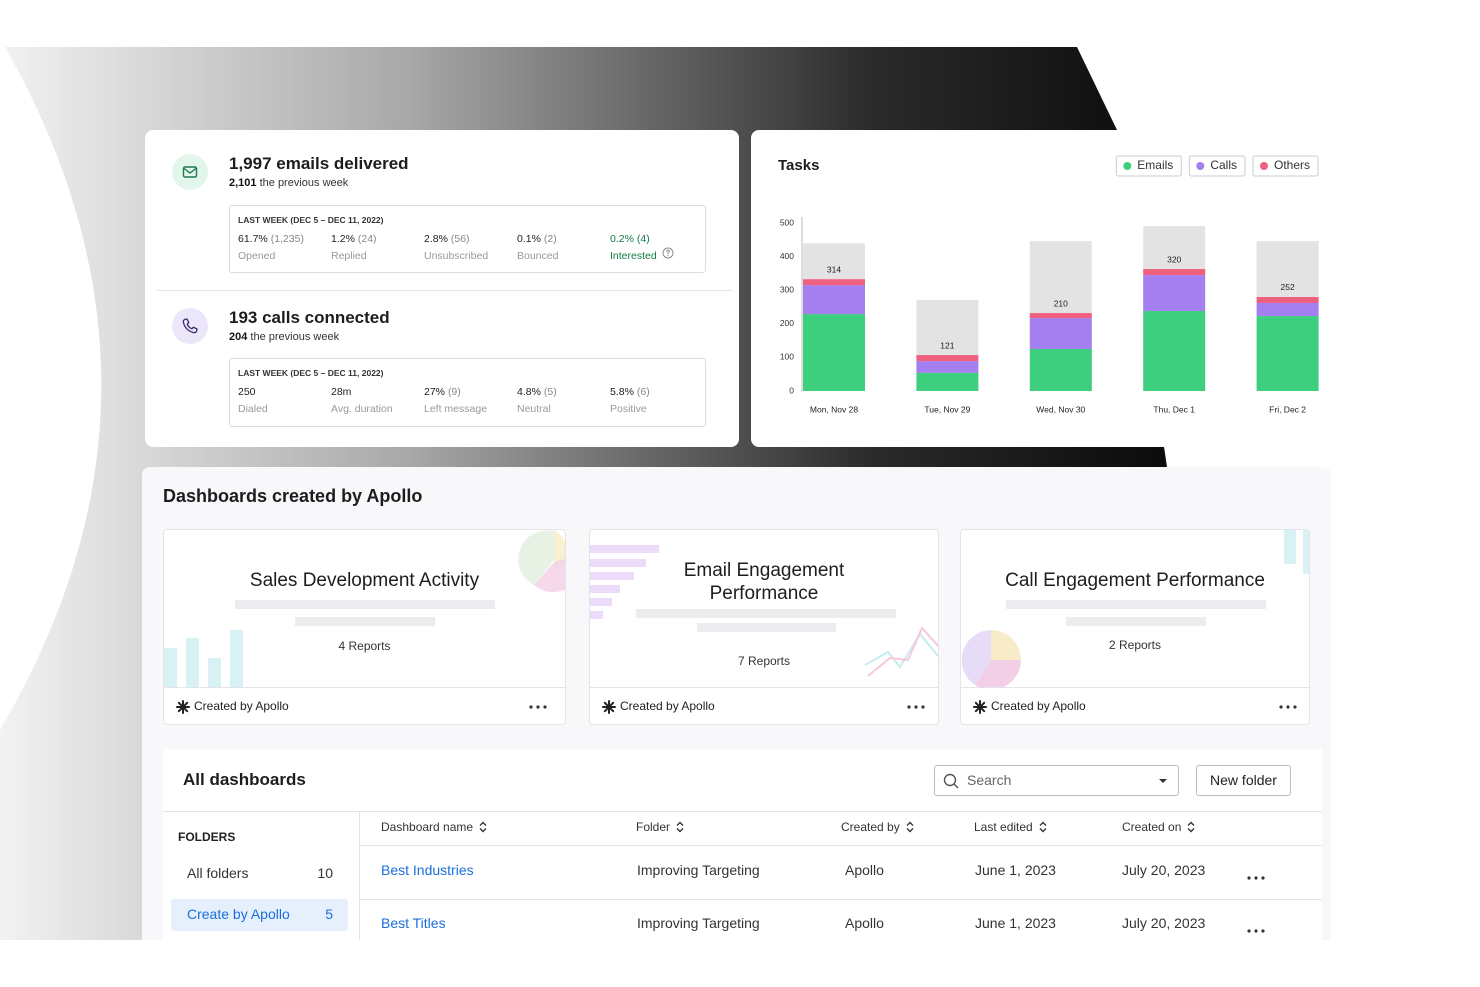  What do you see at coordinates (253, 409) in the screenshot?
I see `metric-label: Dialed` at bounding box center [253, 409].